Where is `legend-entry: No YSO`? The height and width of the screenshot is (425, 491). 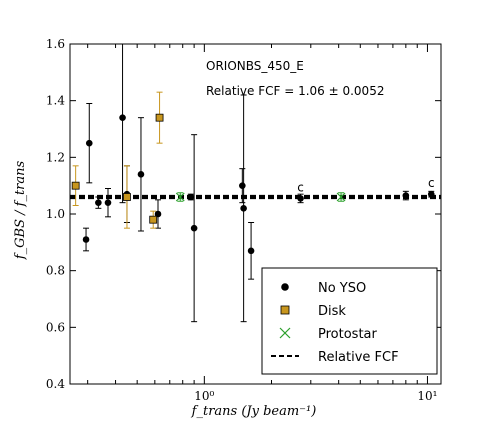 legend-entry: No YSO is located at coordinates (323, 288).